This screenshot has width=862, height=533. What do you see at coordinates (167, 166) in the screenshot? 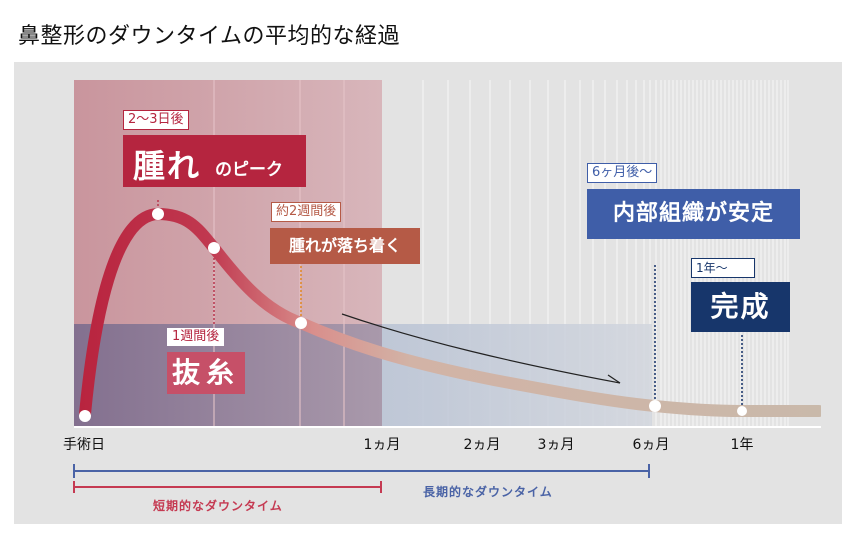
I see `peak-main-text: 腫れ` at bounding box center [167, 166].